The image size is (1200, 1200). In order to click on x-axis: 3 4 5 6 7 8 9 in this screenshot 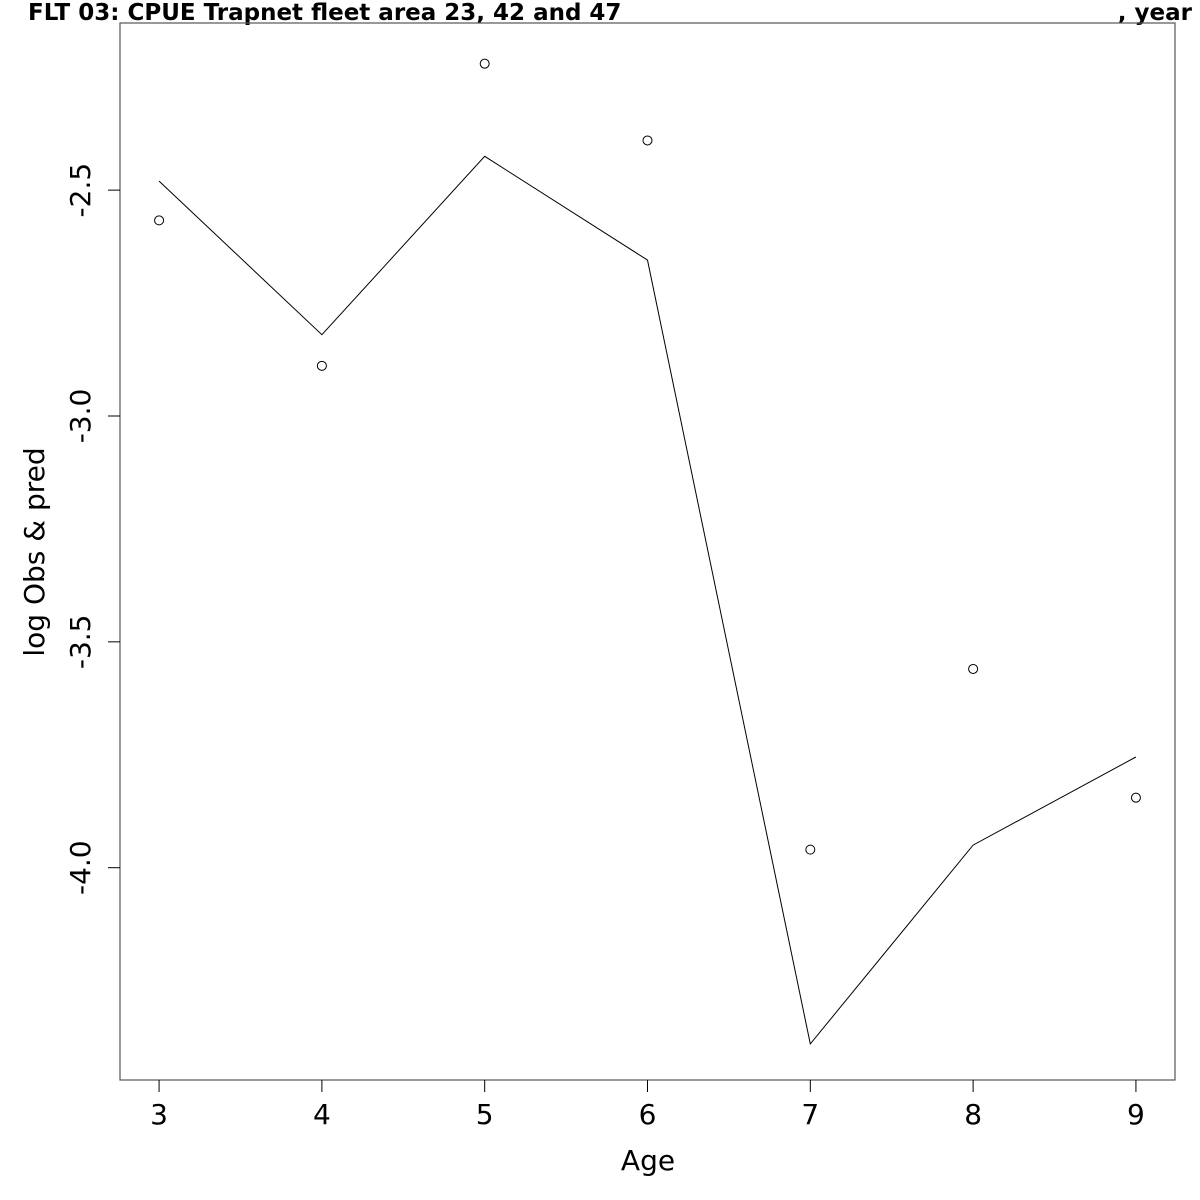, I will do `click(647, 1105)`.